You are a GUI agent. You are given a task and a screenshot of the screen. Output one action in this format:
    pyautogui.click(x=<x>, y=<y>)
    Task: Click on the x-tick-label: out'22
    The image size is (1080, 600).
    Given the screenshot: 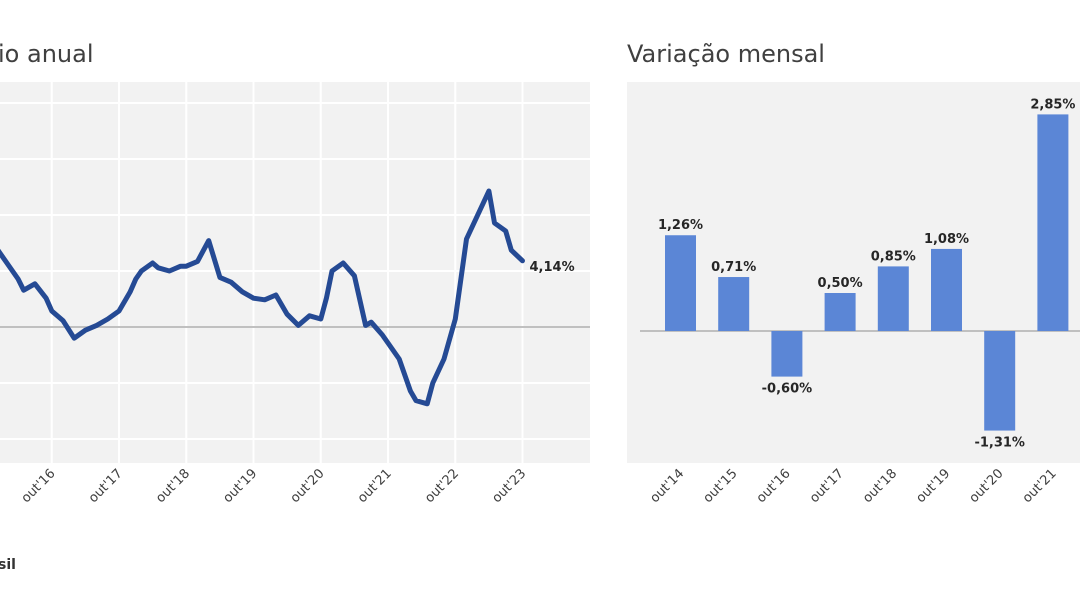 What is the action you would take?
    pyautogui.click(x=442, y=486)
    